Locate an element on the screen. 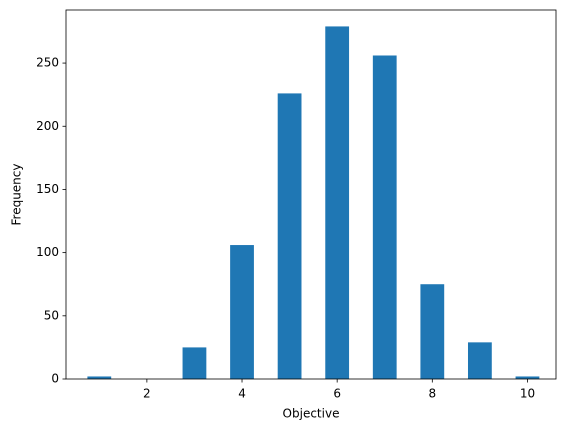  y-tick-label: 250 is located at coordinates (47, 63).